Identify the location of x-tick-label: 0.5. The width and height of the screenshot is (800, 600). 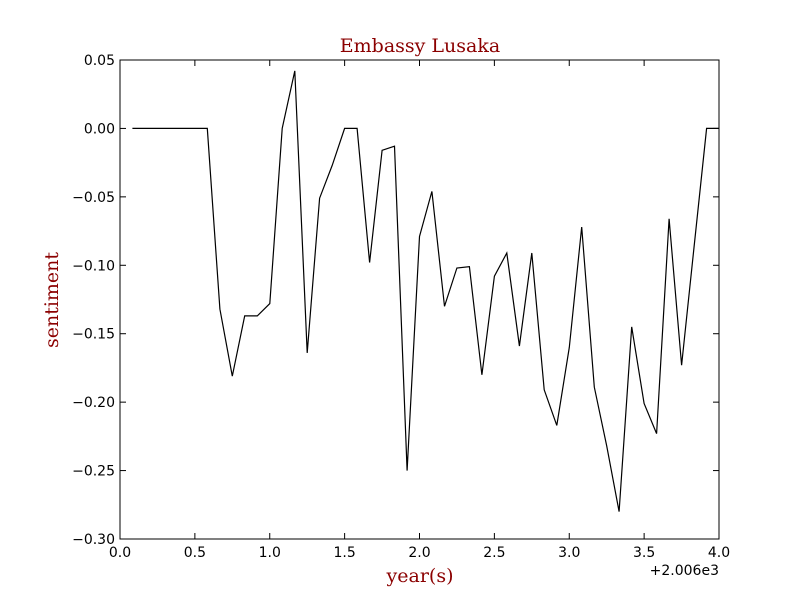
(195, 553).